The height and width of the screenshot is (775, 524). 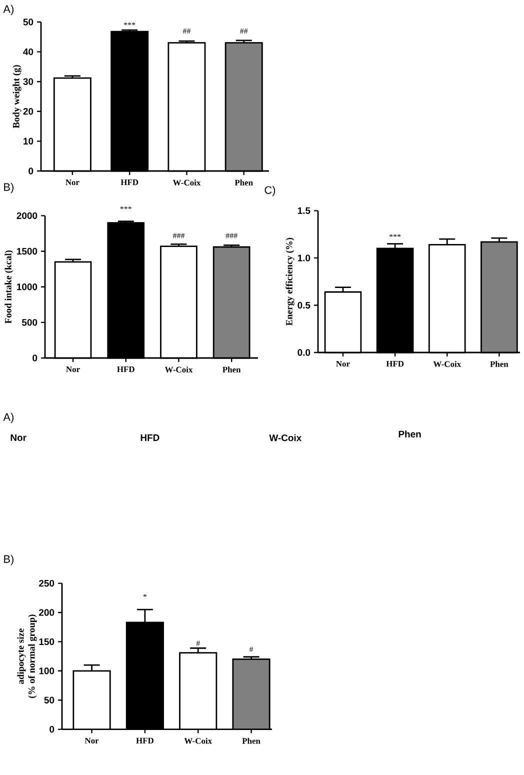 I want to click on y-tick-label: 30, so click(x=28, y=81).